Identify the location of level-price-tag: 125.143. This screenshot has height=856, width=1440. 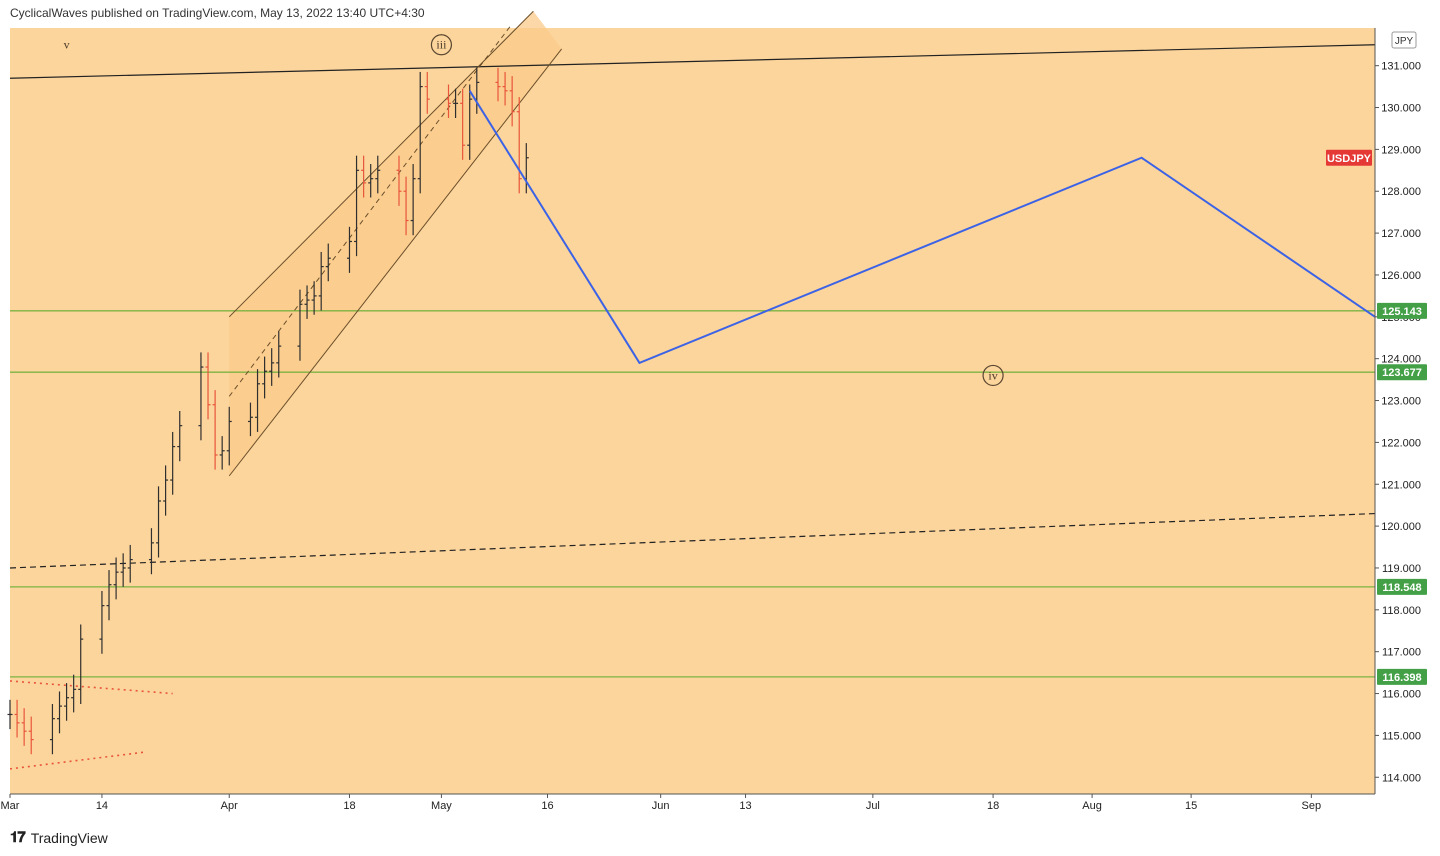
(1402, 310).